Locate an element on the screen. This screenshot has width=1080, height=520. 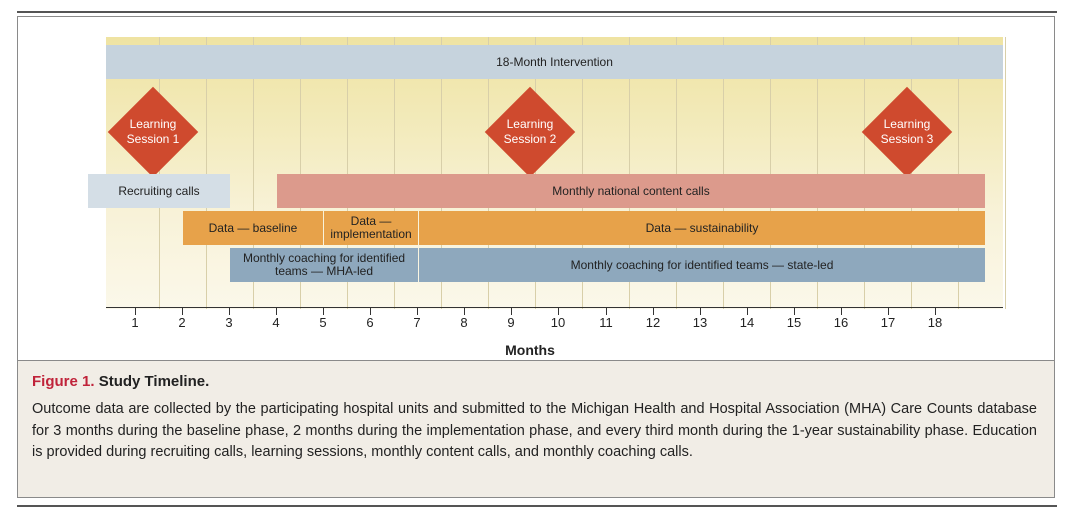
intervention-label: 18-Month Intervention is located at coordinates (554, 61).